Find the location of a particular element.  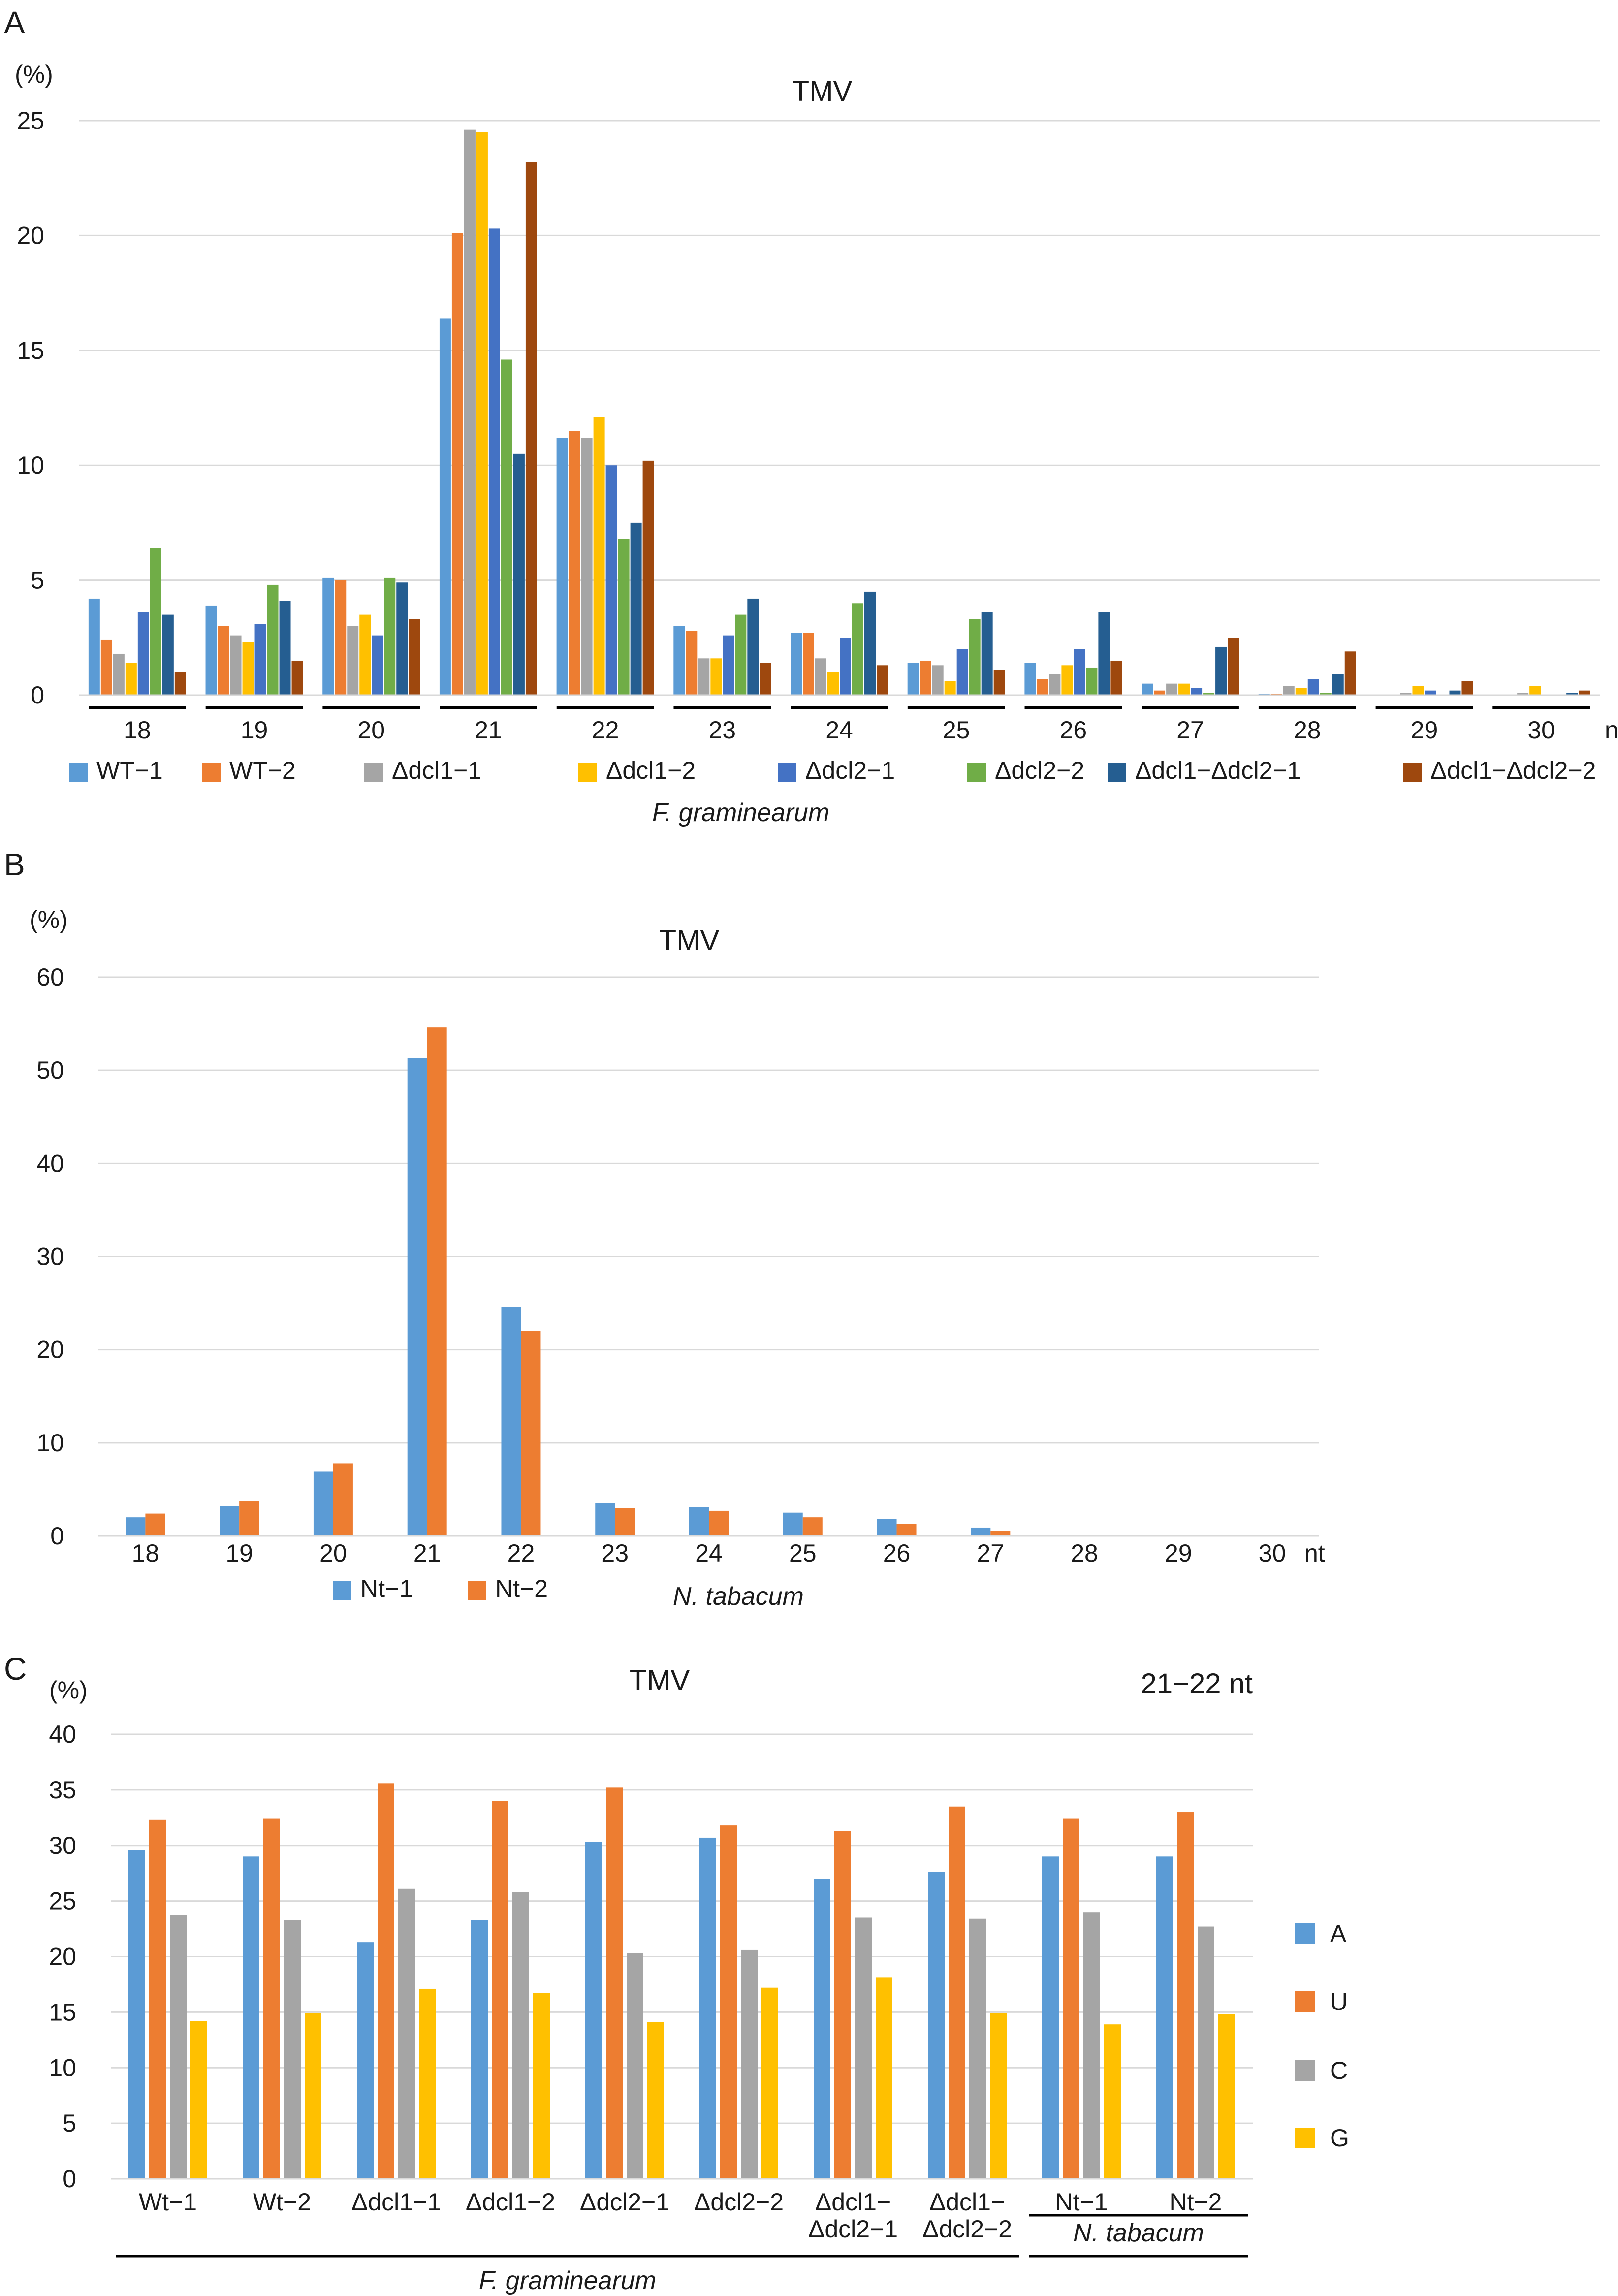

y-tick-label: 10 is located at coordinates (30, 465).